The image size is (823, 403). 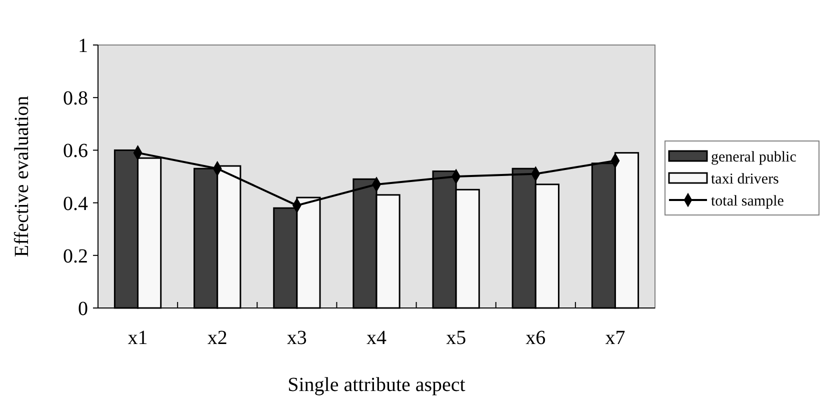 I want to click on x-tick-label: x4, so click(x=376, y=338).